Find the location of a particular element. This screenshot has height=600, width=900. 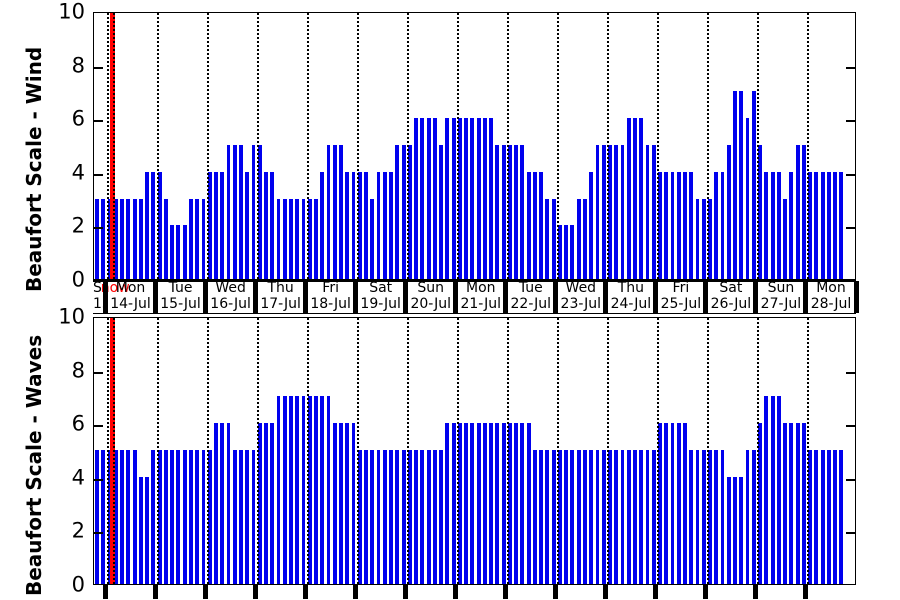

day-axis-cell: Thu 24-Jul is located at coordinates (631, 297).